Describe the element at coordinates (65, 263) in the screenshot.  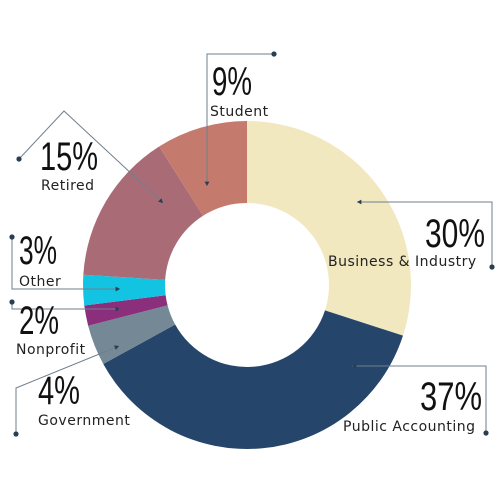
I see `leader-line-other` at that location.